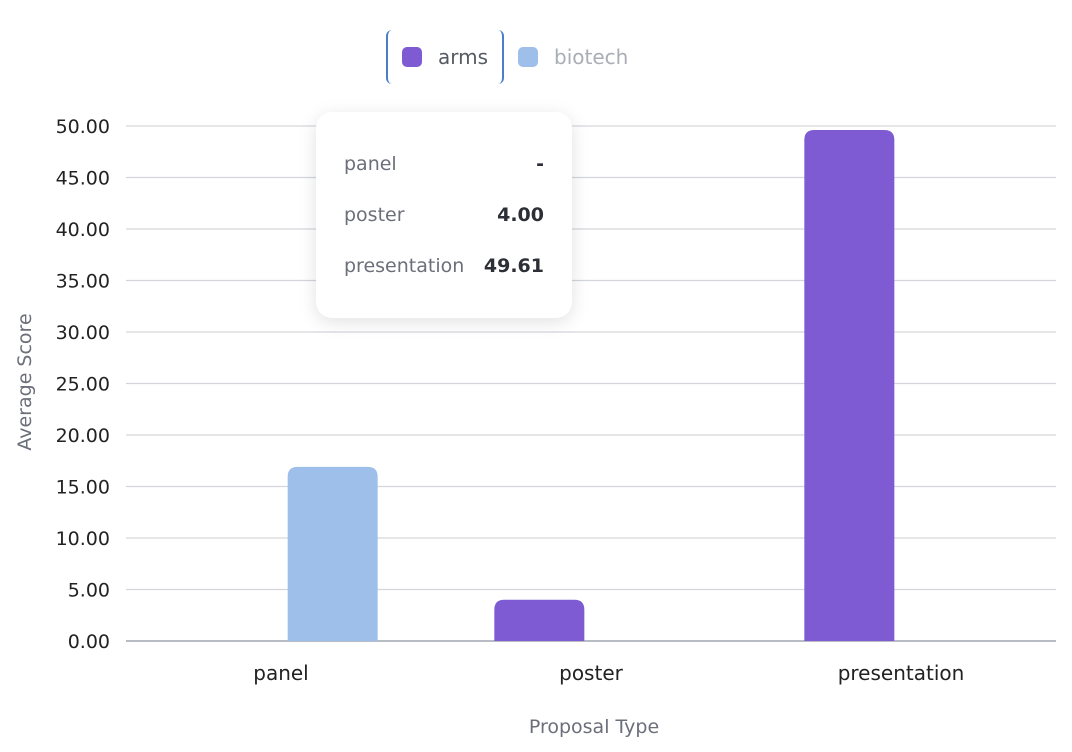 This screenshot has width=1072, height=752. Describe the element at coordinates (539, 620) in the screenshot. I see `bar-arms-poster` at that location.